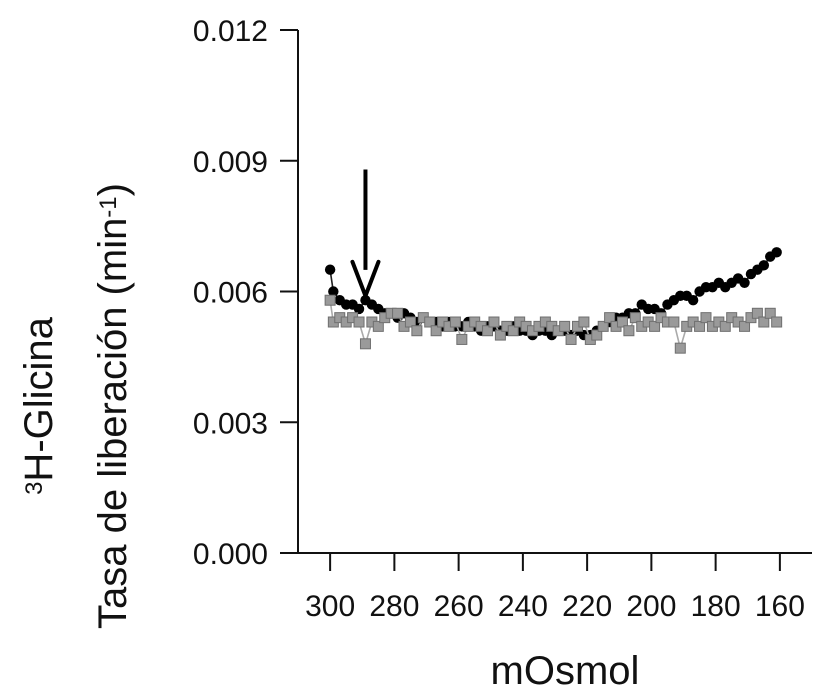 The height and width of the screenshot is (699, 827). What do you see at coordinates (230, 31) in the screenshot?
I see `y-tick-label: 0.012` at bounding box center [230, 31].